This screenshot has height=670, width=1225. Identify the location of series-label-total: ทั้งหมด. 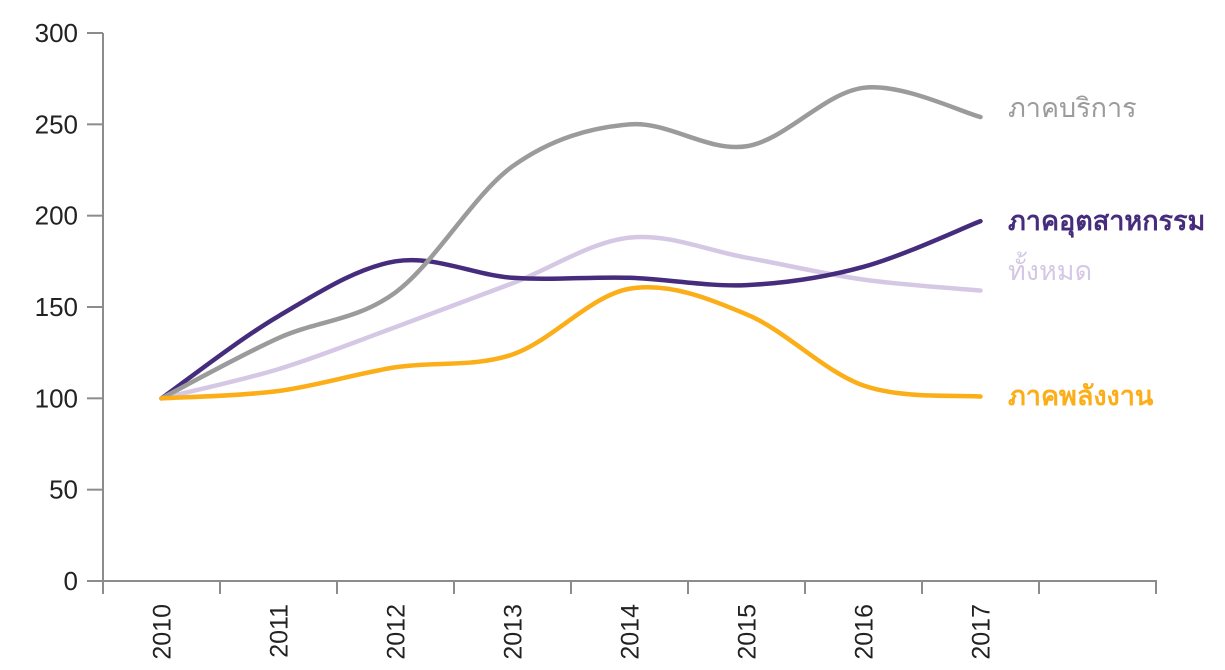
(1050, 270).